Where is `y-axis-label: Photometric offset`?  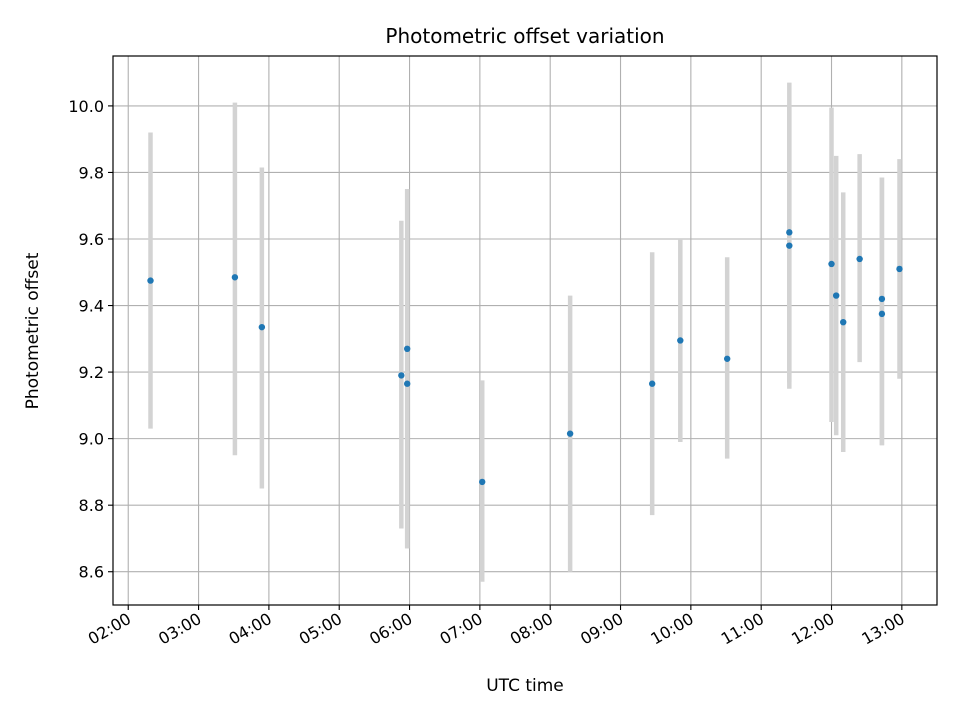
y-axis-label: Photometric offset is located at coordinates (33, 330).